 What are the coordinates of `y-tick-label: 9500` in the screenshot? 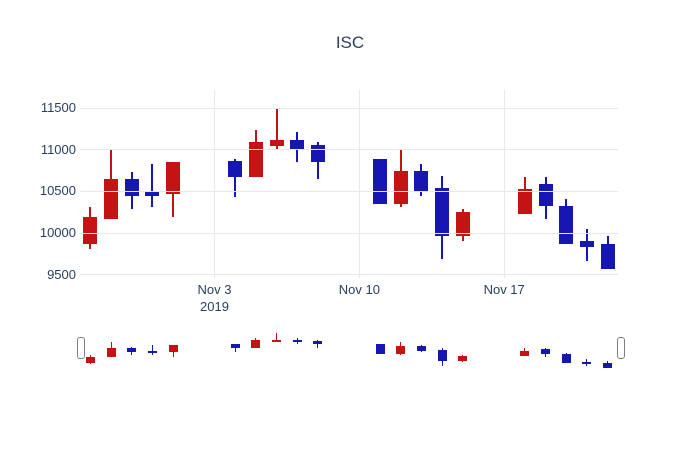 It's located at (61, 274).